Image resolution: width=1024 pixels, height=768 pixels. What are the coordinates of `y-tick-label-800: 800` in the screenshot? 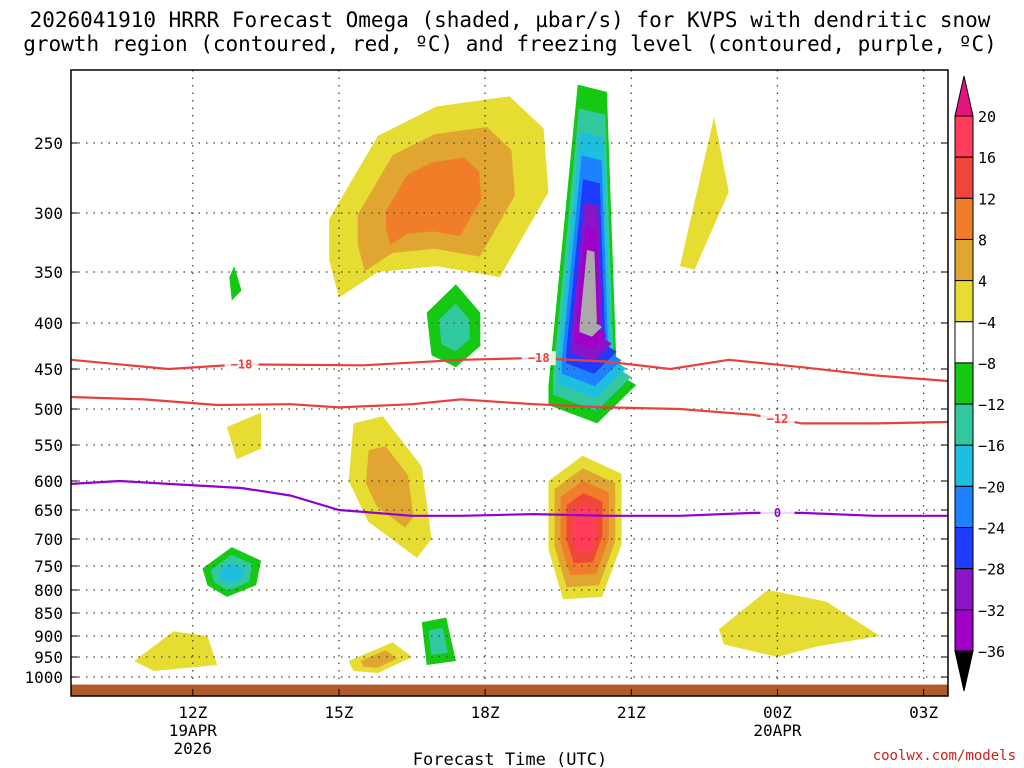 It's located at (48, 590).